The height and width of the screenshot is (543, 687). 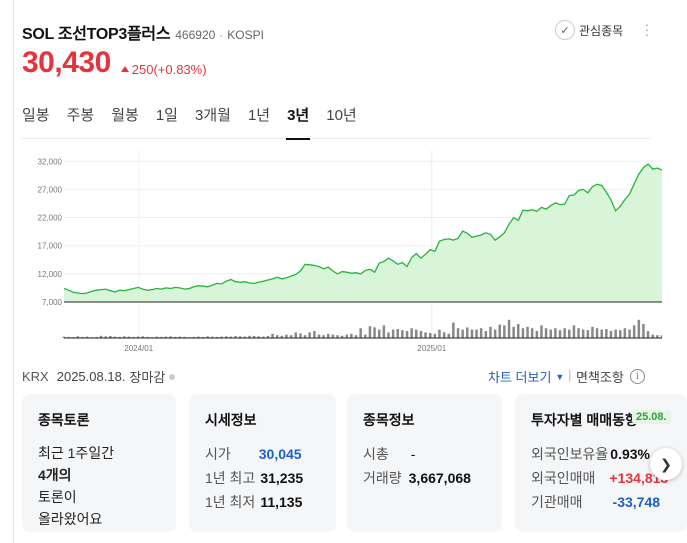 I want to click on y-tick-label: 22,000, so click(x=50, y=218).